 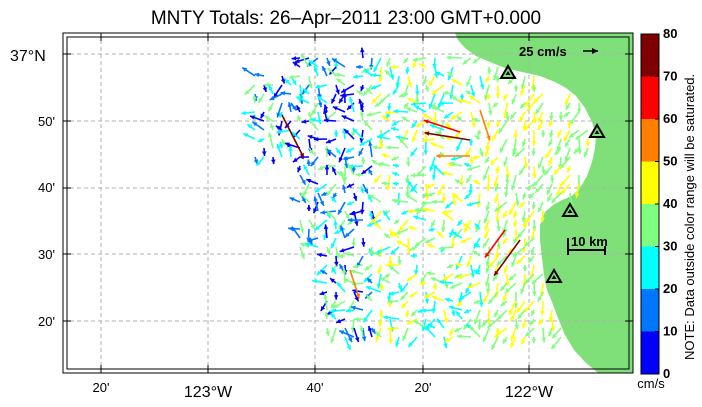 What do you see at coordinates (529, 392) in the screenshot?
I see `lon-label-122w: 122°W` at bounding box center [529, 392].